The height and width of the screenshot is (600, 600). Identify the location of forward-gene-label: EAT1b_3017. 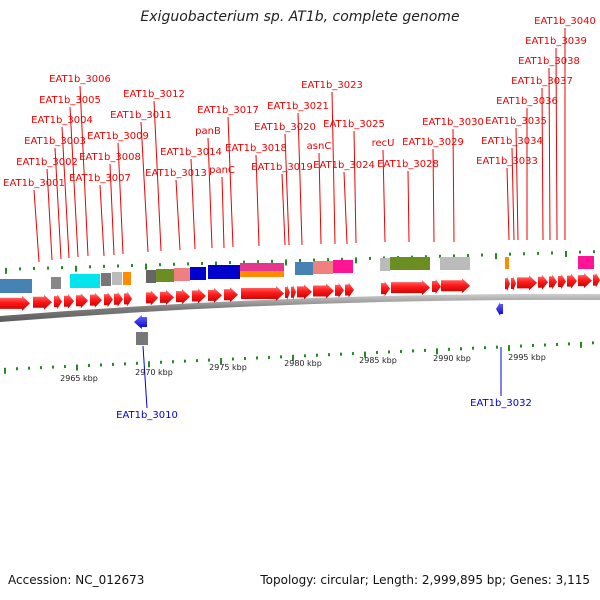
(228, 110).